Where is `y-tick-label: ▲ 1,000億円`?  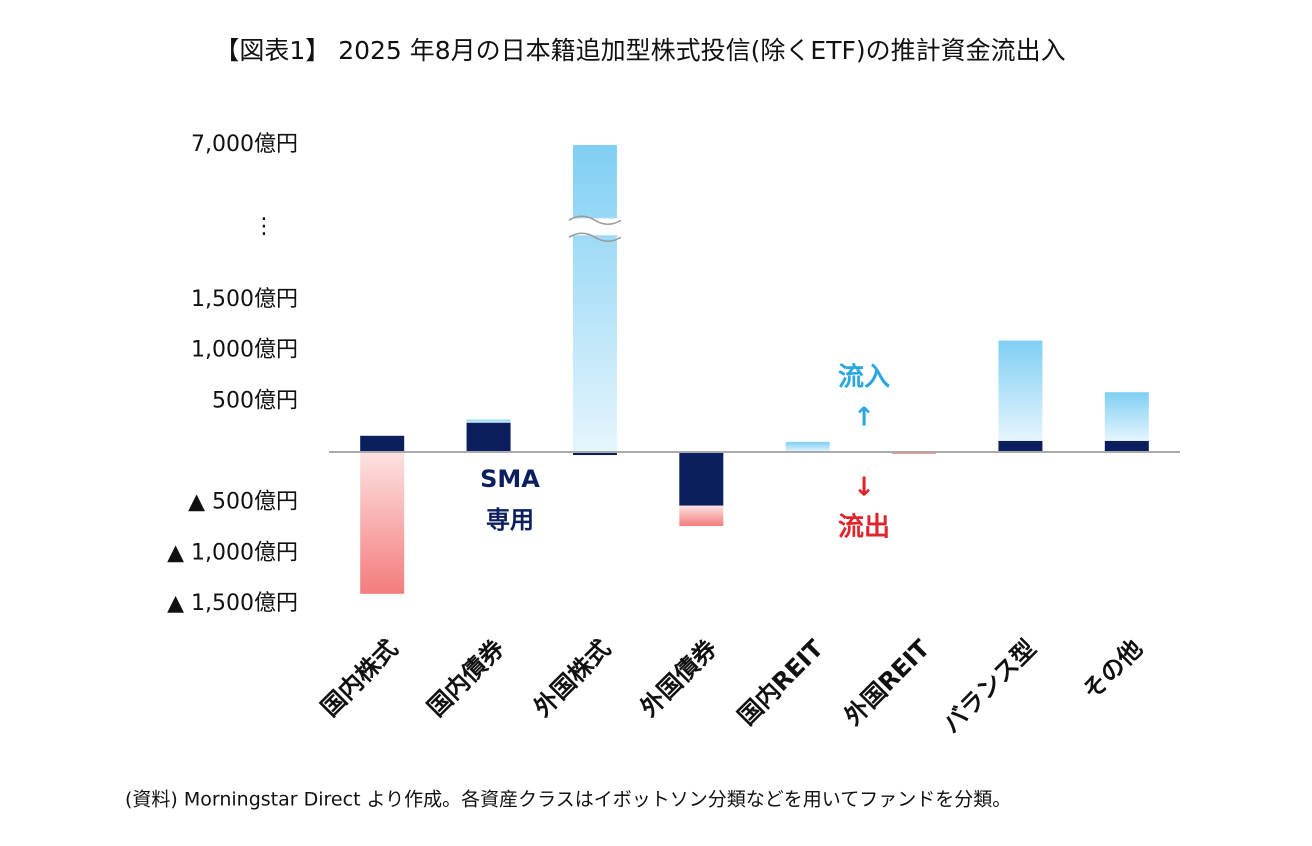
y-tick-label: ▲ 1,000億円 is located at coordinates (232, 552).